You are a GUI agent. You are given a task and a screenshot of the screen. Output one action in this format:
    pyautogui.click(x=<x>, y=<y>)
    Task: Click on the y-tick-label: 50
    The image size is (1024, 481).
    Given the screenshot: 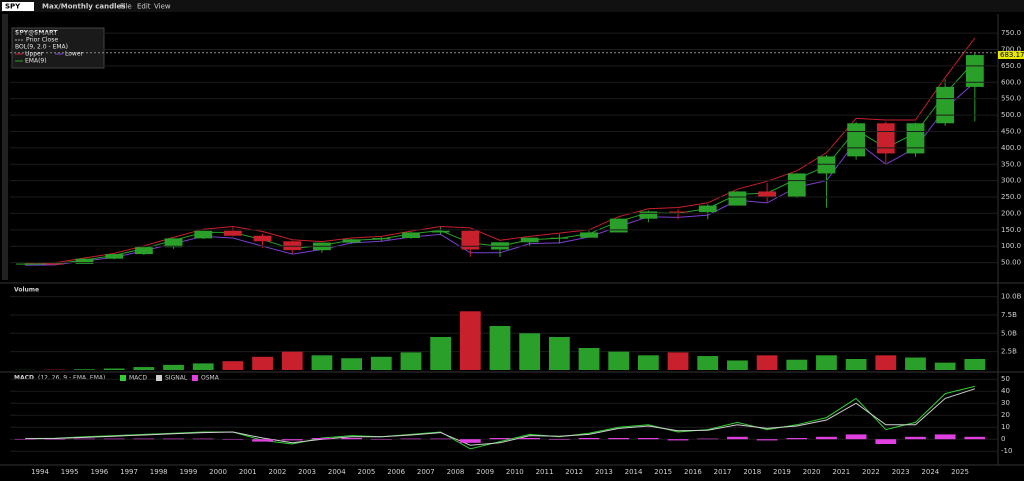 What is the action you would take?
    pyautogui.click(x=1005, y=379)
    